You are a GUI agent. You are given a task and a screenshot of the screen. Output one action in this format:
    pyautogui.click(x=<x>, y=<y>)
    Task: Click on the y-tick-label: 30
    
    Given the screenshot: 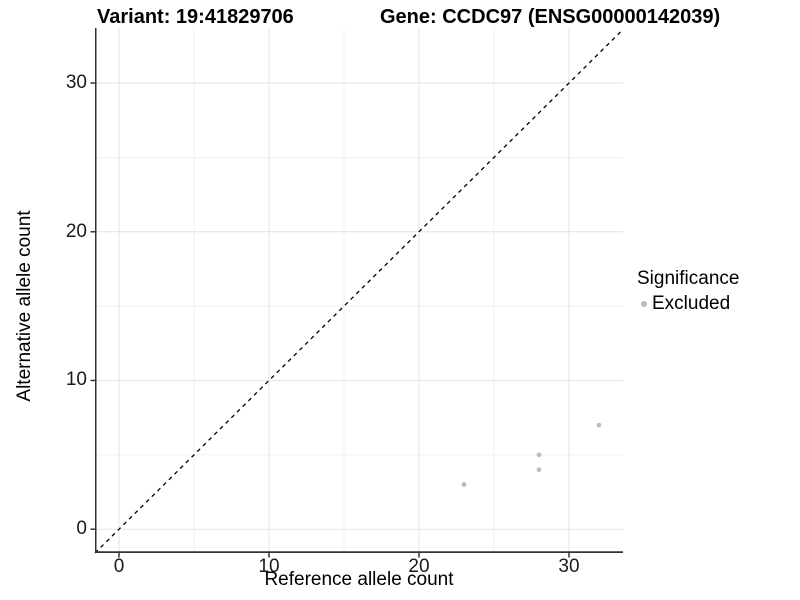 What is the action you would take?
    pyautogui.click(x=76, y=83)
    